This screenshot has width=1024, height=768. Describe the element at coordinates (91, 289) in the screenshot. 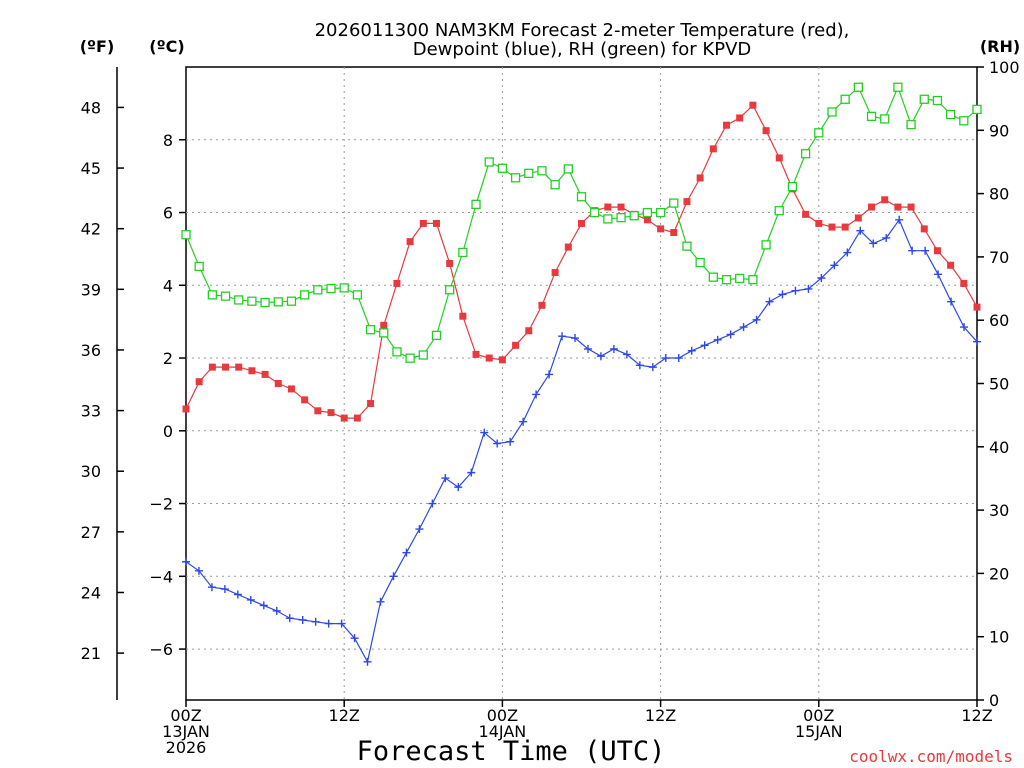

I see `fahrenheit-tick-label: 39` at that location.